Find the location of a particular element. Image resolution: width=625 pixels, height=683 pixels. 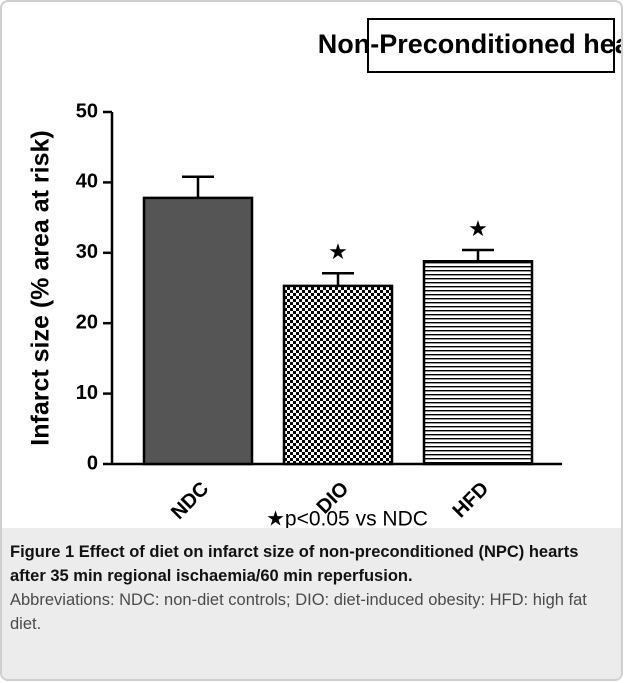

y-tick-label: 20 is located at coordinates (87, 322).